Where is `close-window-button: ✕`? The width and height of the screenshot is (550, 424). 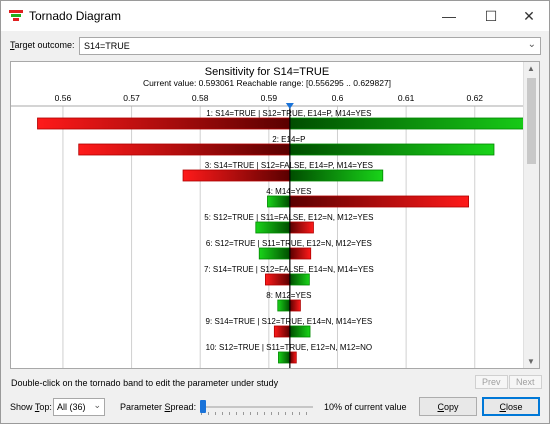 close-window-button: ✕ is located at coordinates (529, 16).